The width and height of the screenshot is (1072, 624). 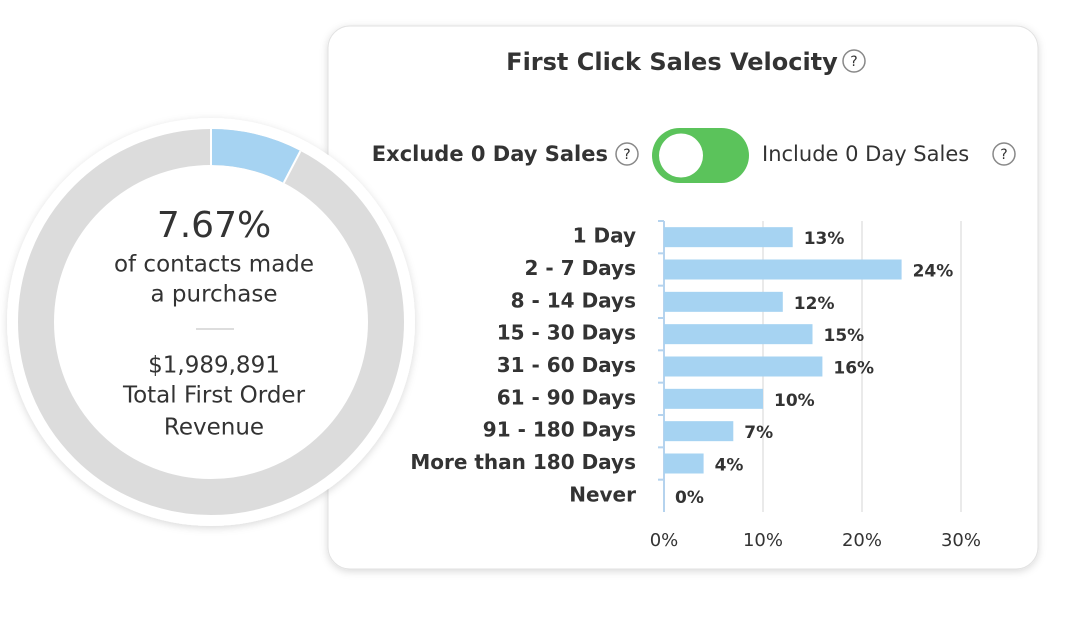 I want to click on y-tick-label: 91 - 180 Days, so click(x=559, y=430).